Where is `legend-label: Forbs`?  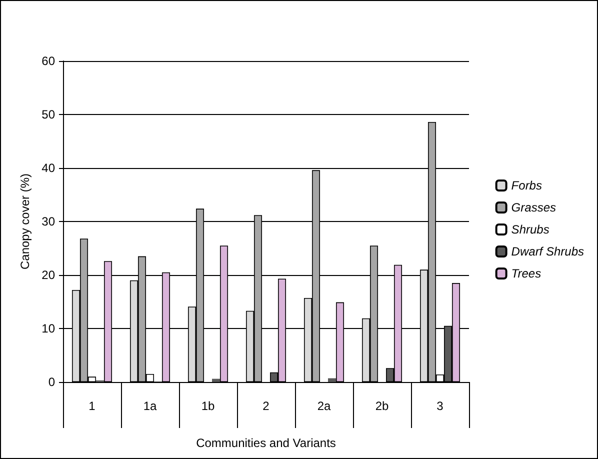
legend-label: Forbs is located at coordinates (526, 185).